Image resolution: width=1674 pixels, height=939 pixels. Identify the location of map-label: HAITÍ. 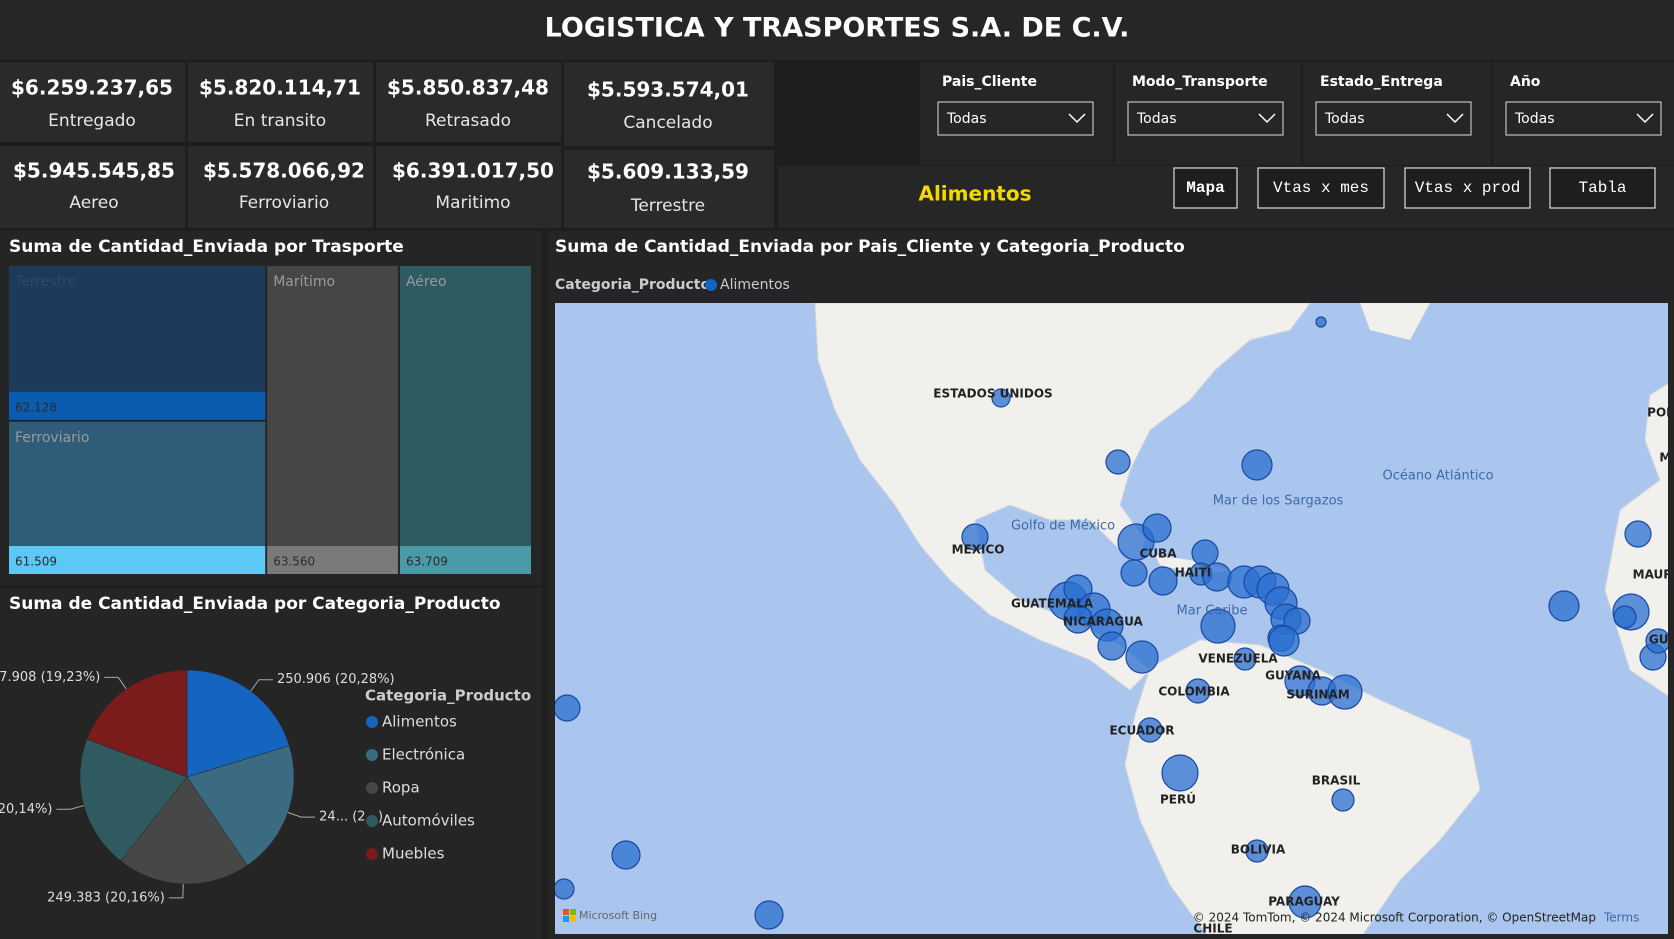
(1193, 572).